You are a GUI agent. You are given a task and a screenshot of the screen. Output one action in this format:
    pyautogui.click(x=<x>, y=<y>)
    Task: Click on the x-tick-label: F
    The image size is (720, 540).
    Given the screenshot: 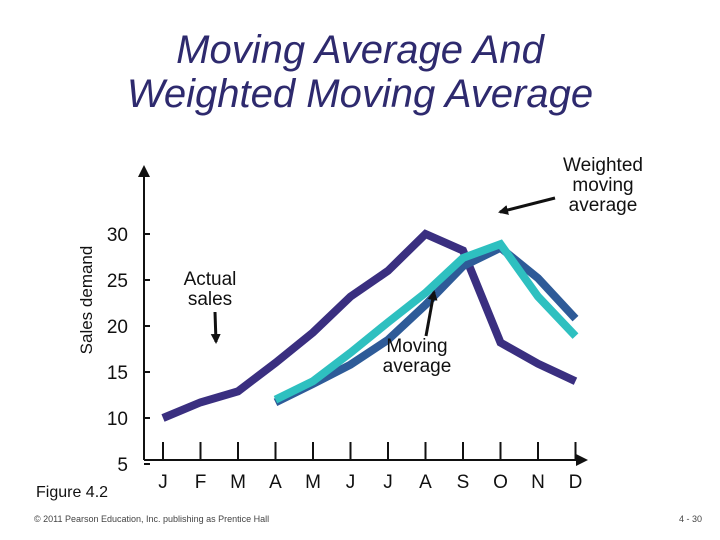 What is the action you would take?
    pyautogui.click(x=201, y=482)
    